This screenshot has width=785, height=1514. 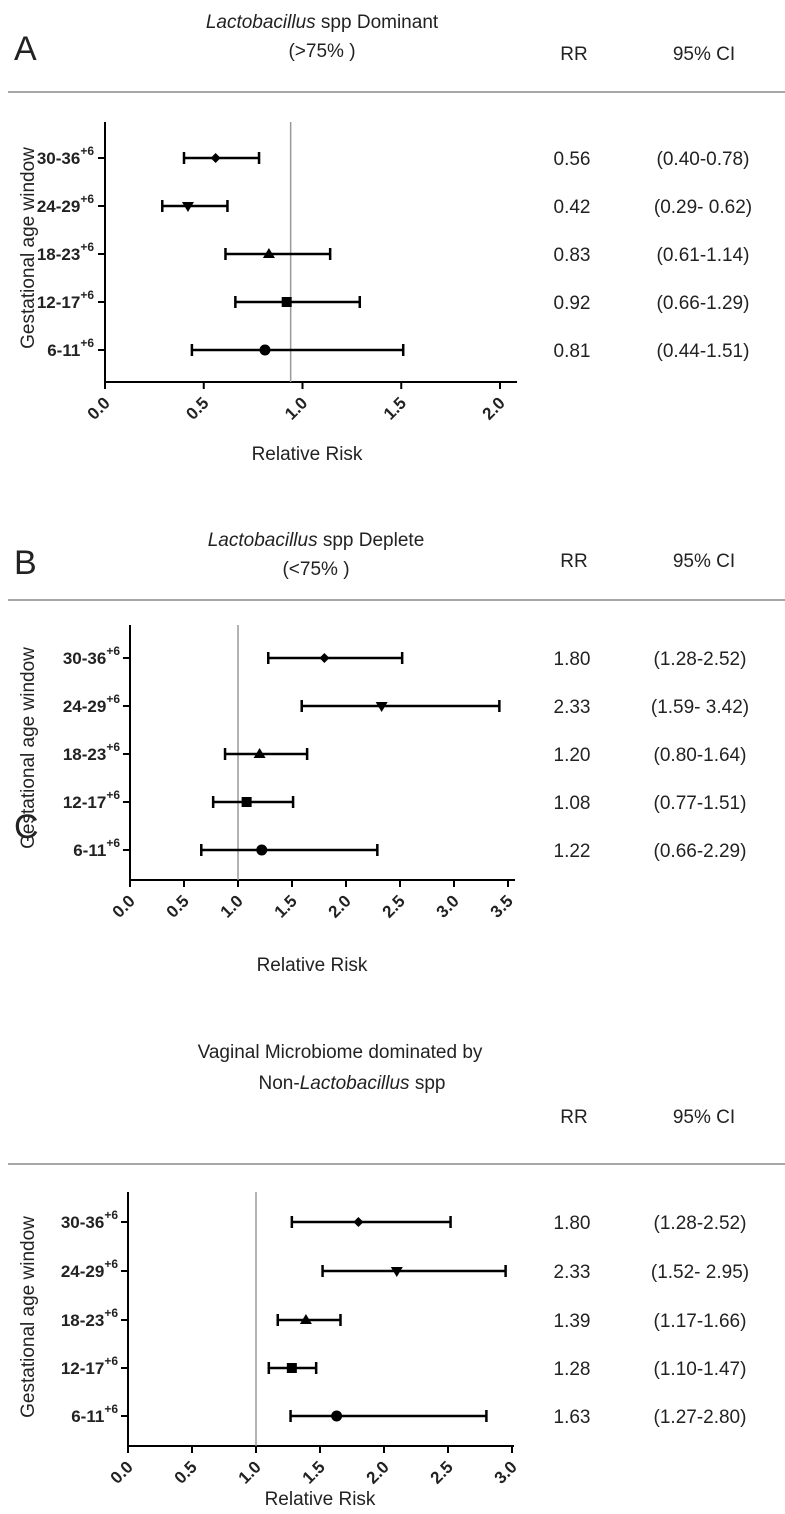 I want to click on panel-b-row-3-label: 12-17+6, so click(x=91, y=800).